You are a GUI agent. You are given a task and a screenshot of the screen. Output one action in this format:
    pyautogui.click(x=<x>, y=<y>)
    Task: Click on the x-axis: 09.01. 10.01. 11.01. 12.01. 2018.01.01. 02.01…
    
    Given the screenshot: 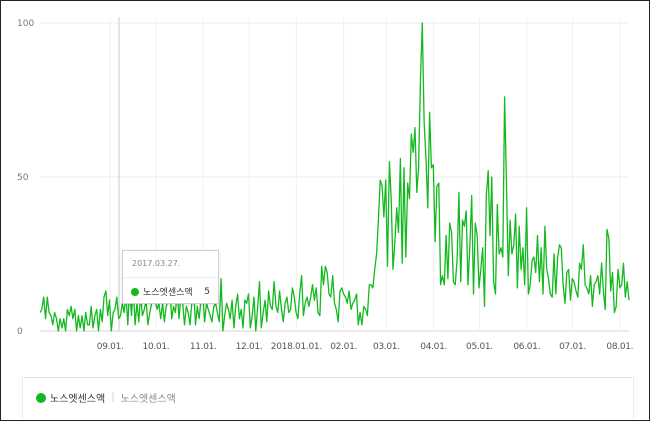 What is the action you would take?
    pyautogui.click(x=365, y=347)
    